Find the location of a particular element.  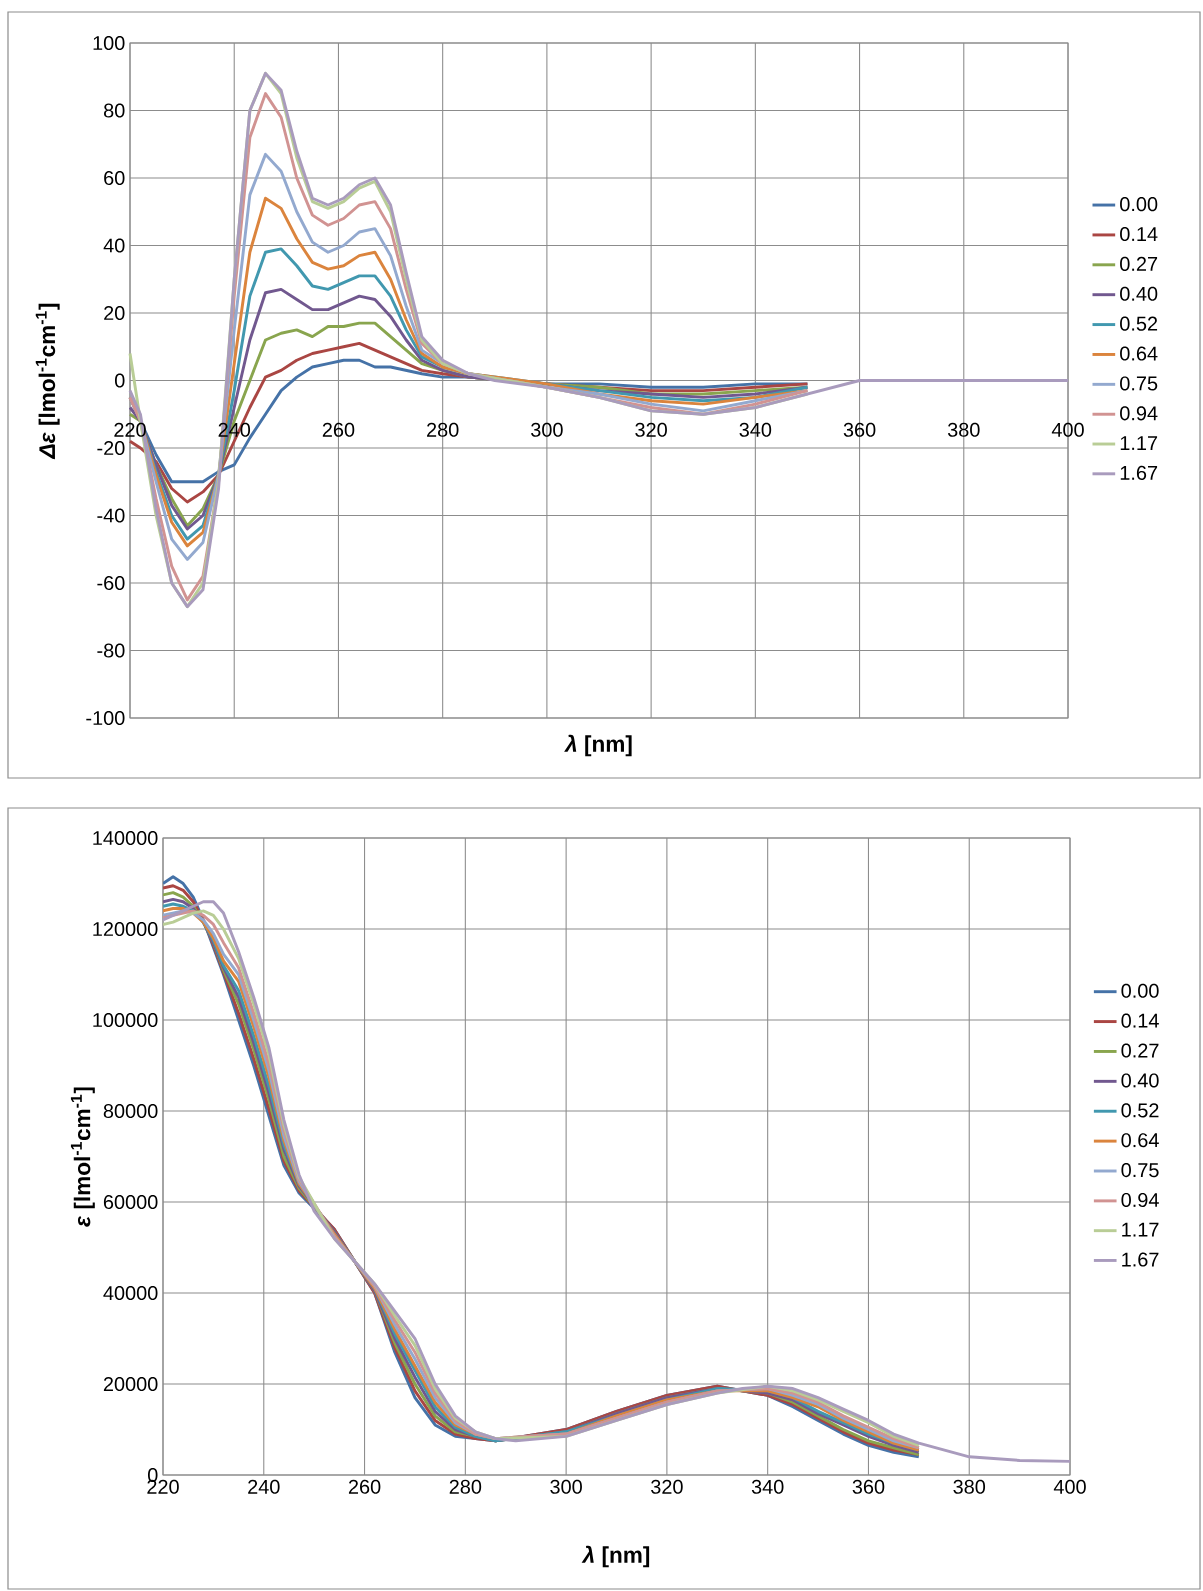

y-tick-label: 20 is located at coordinates (114, 313).